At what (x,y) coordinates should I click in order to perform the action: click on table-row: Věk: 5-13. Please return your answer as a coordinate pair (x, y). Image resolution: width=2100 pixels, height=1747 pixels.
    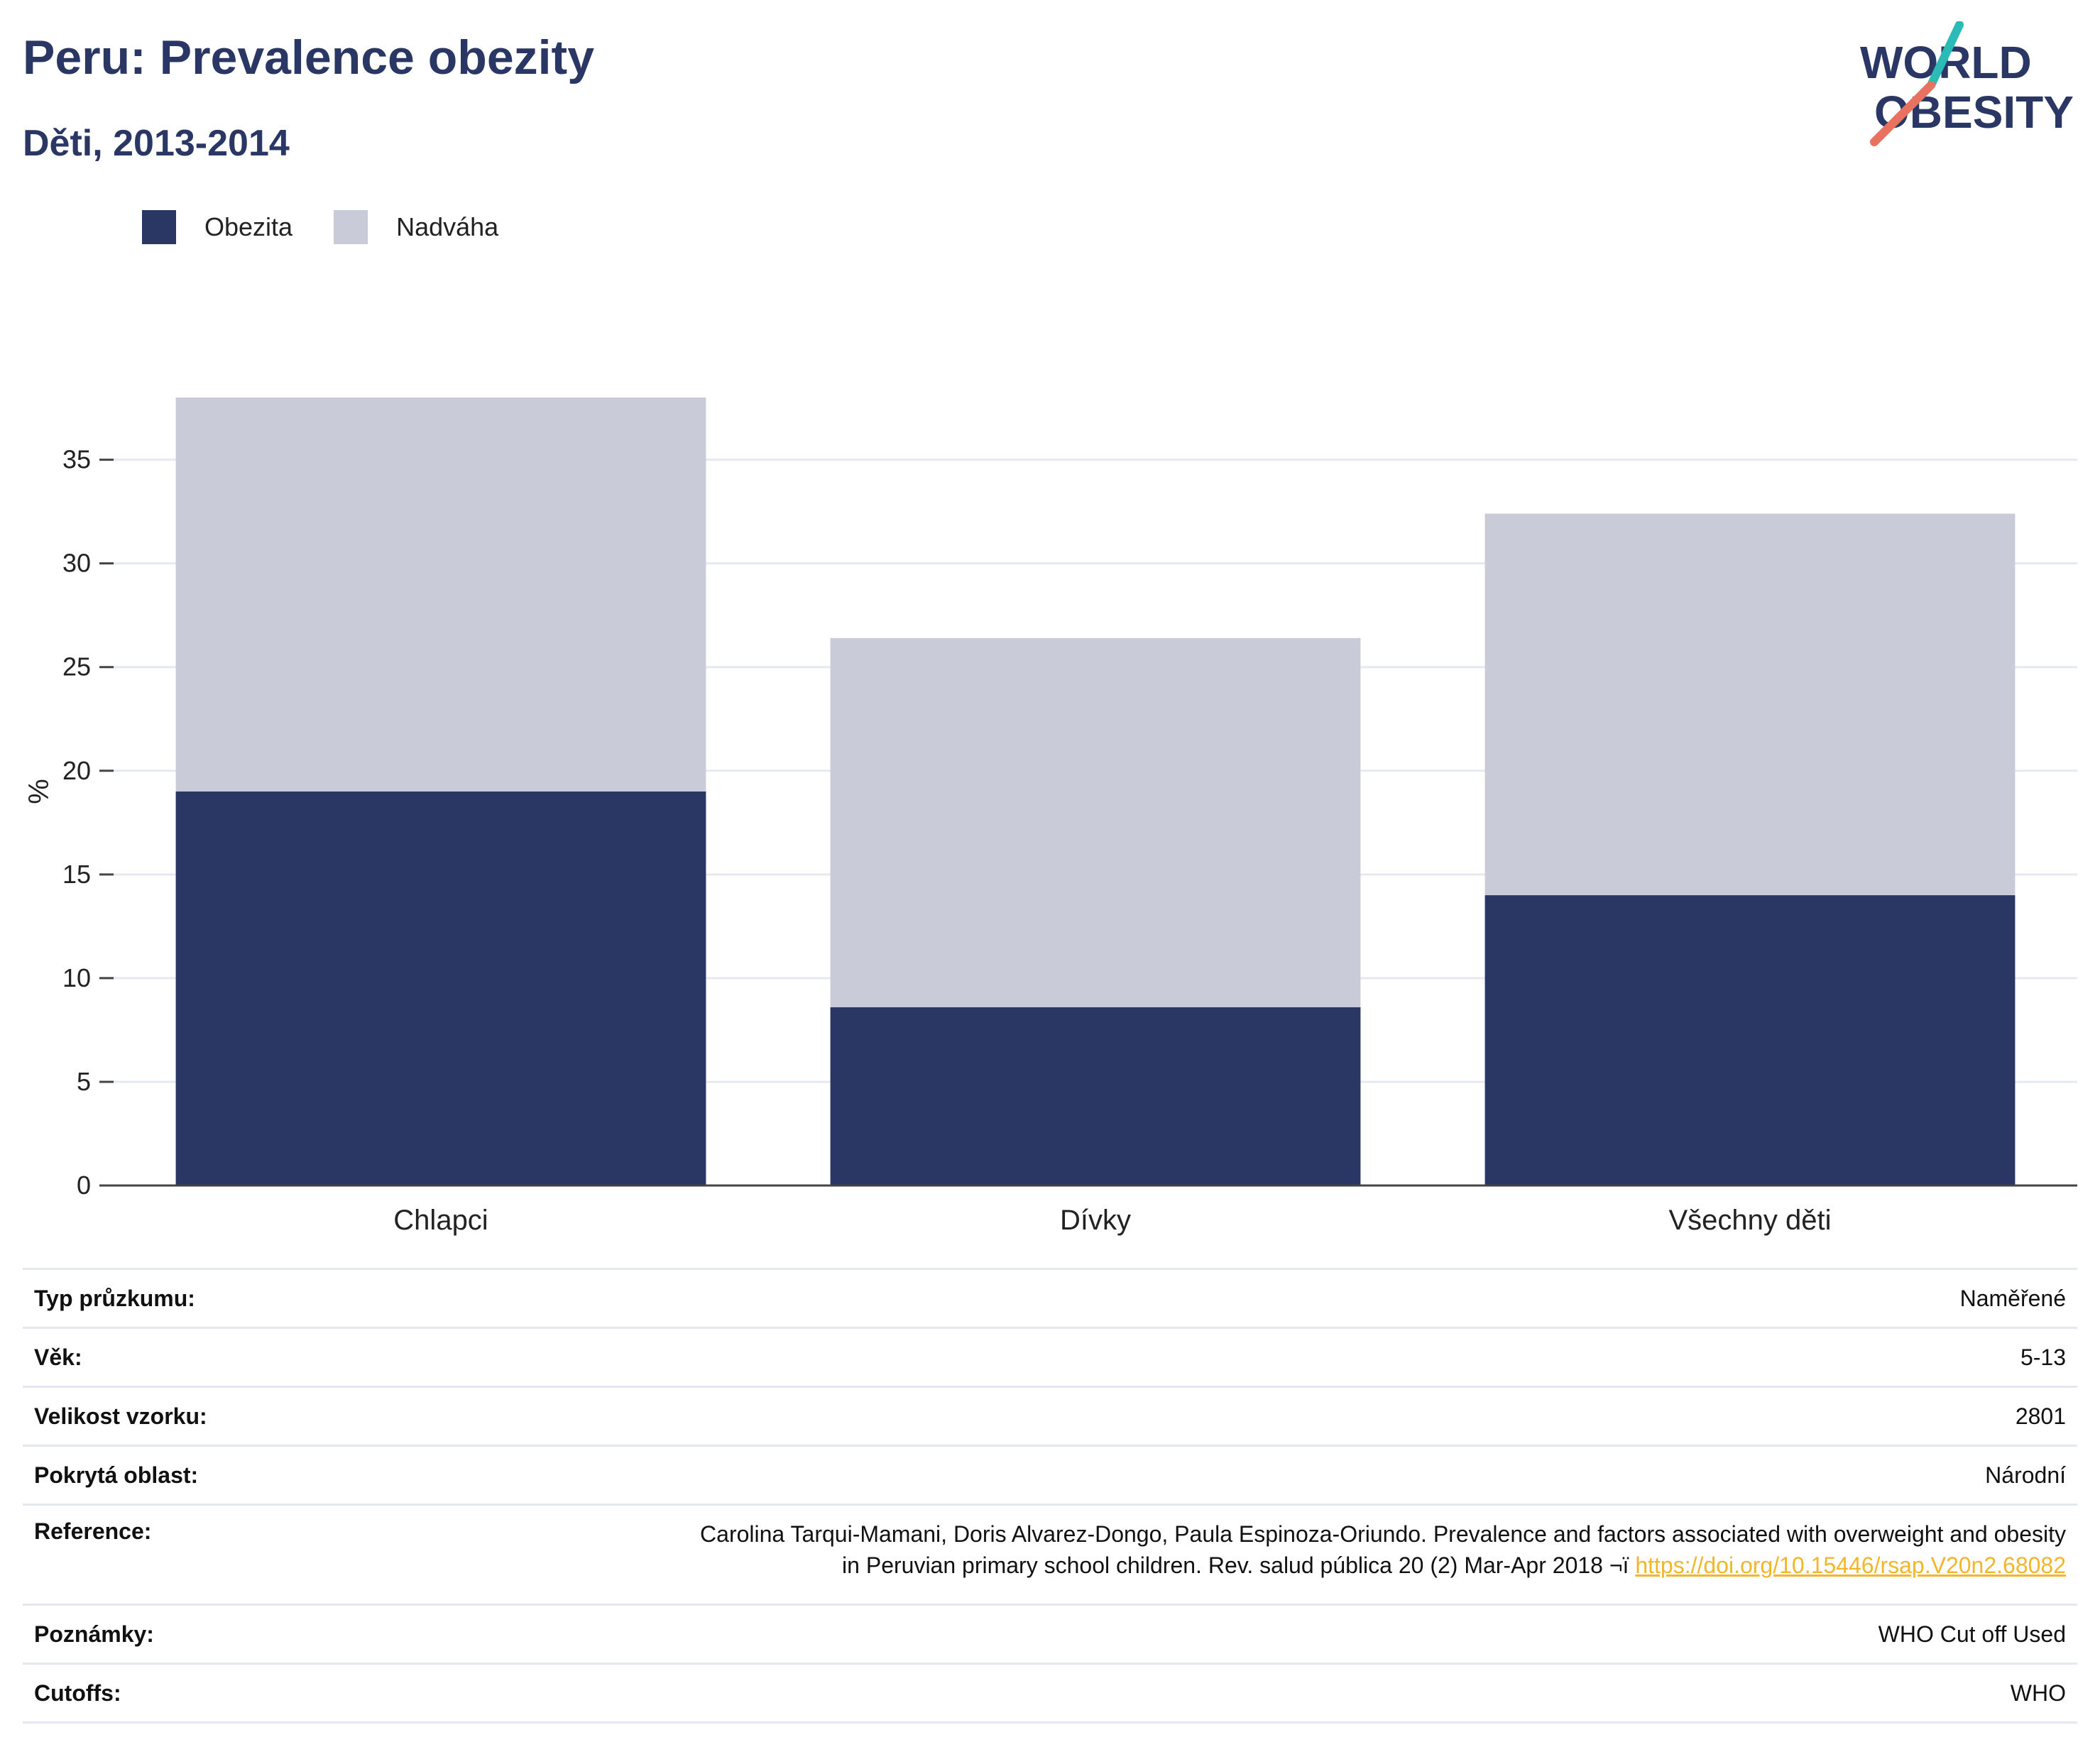
    Looking at the image, I should click on (1050, 1357).